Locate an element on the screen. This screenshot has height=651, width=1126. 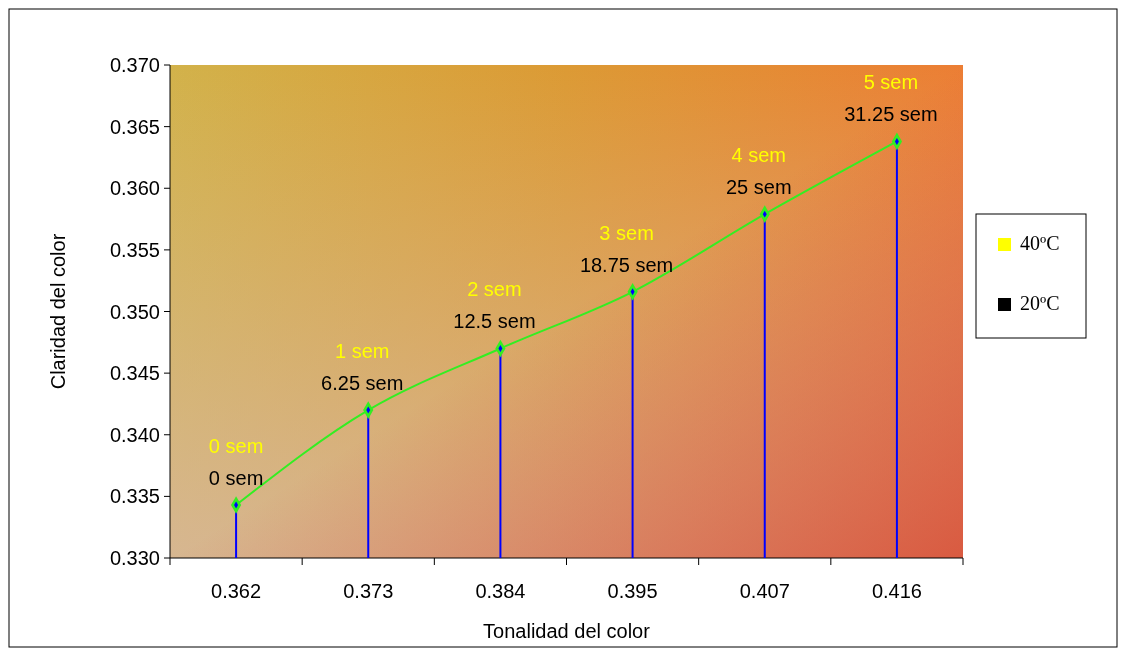
annotation: 18.75 sem is located at coordinates (626, 264).